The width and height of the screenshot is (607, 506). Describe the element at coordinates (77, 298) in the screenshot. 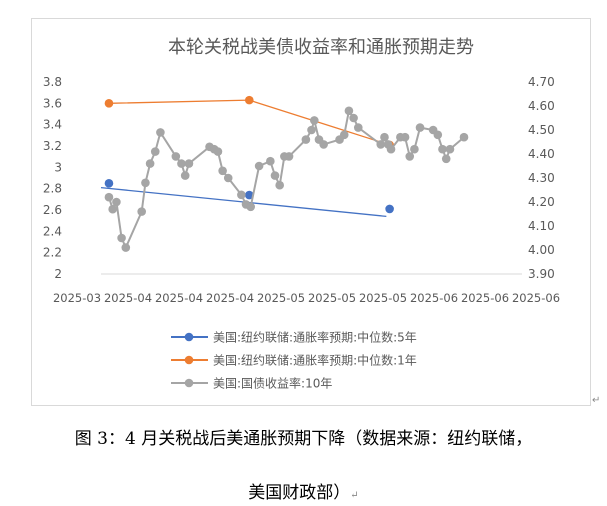

I see `x-axis-tick-label: 2025-03` at that location.